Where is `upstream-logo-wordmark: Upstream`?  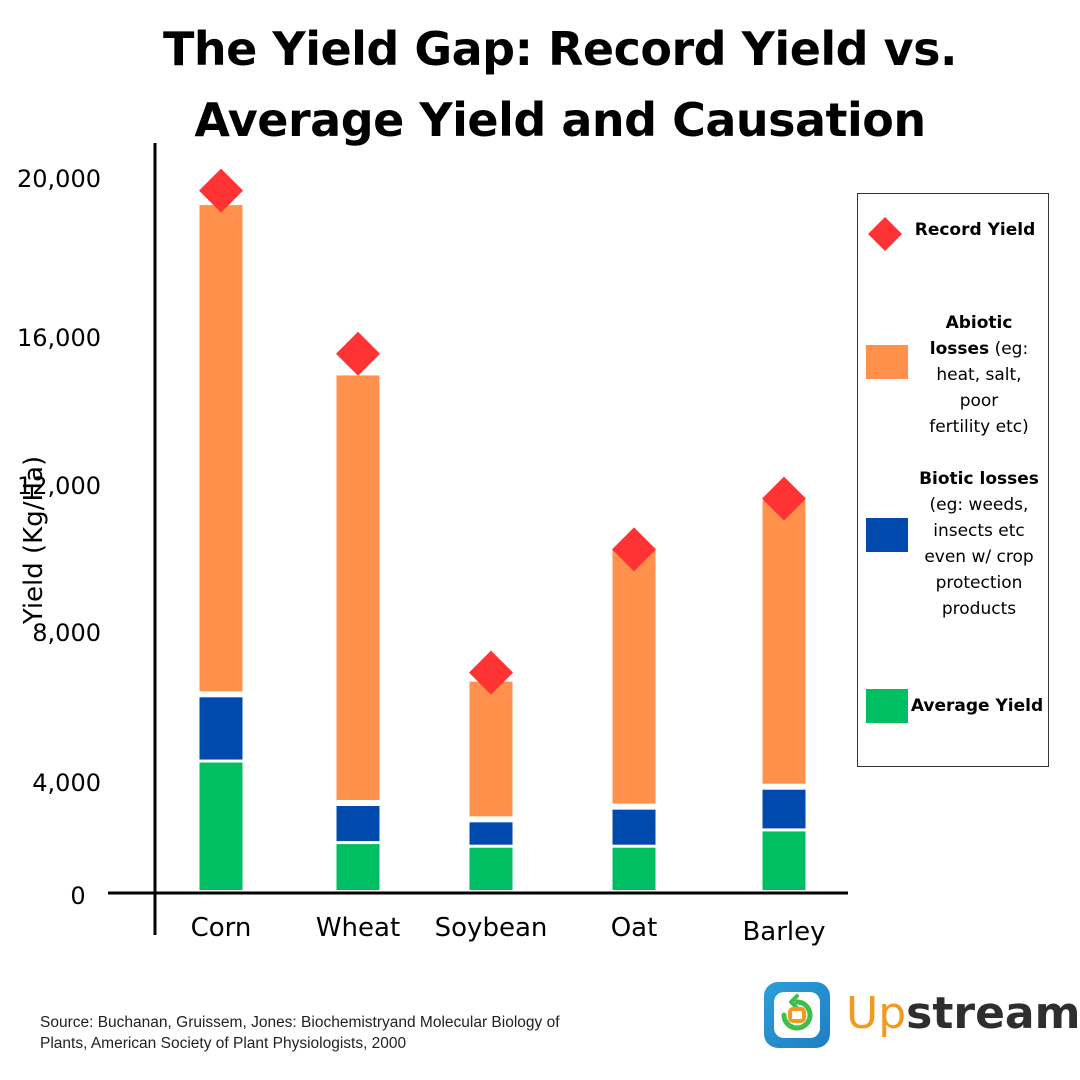 upstream-logo-wordmark: Upstream is located at coordinates (963, 1014).